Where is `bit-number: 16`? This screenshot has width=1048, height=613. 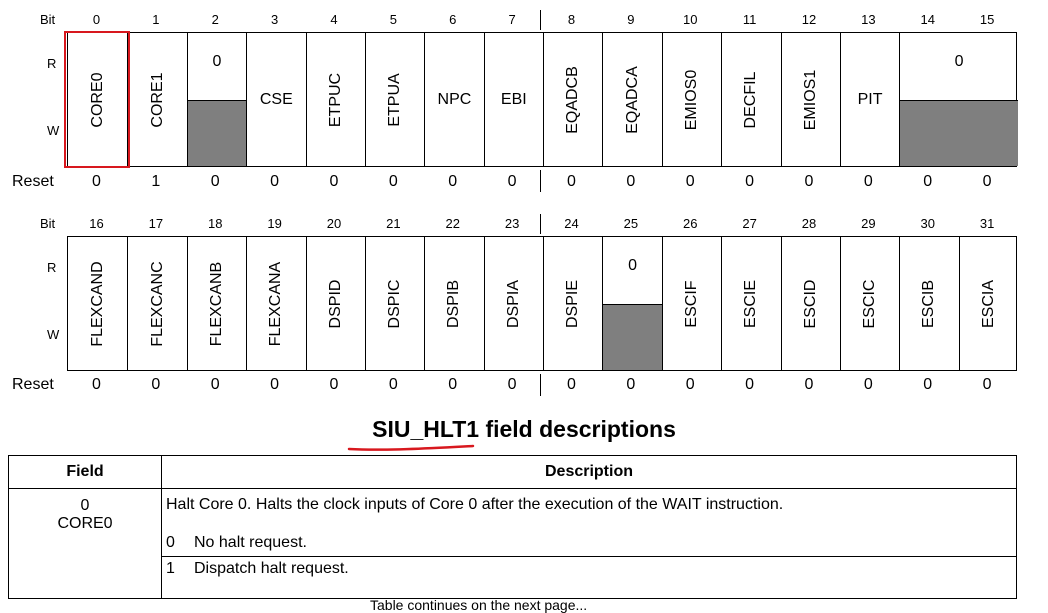
bit-number: 16 is located at coordinates (96, 223).